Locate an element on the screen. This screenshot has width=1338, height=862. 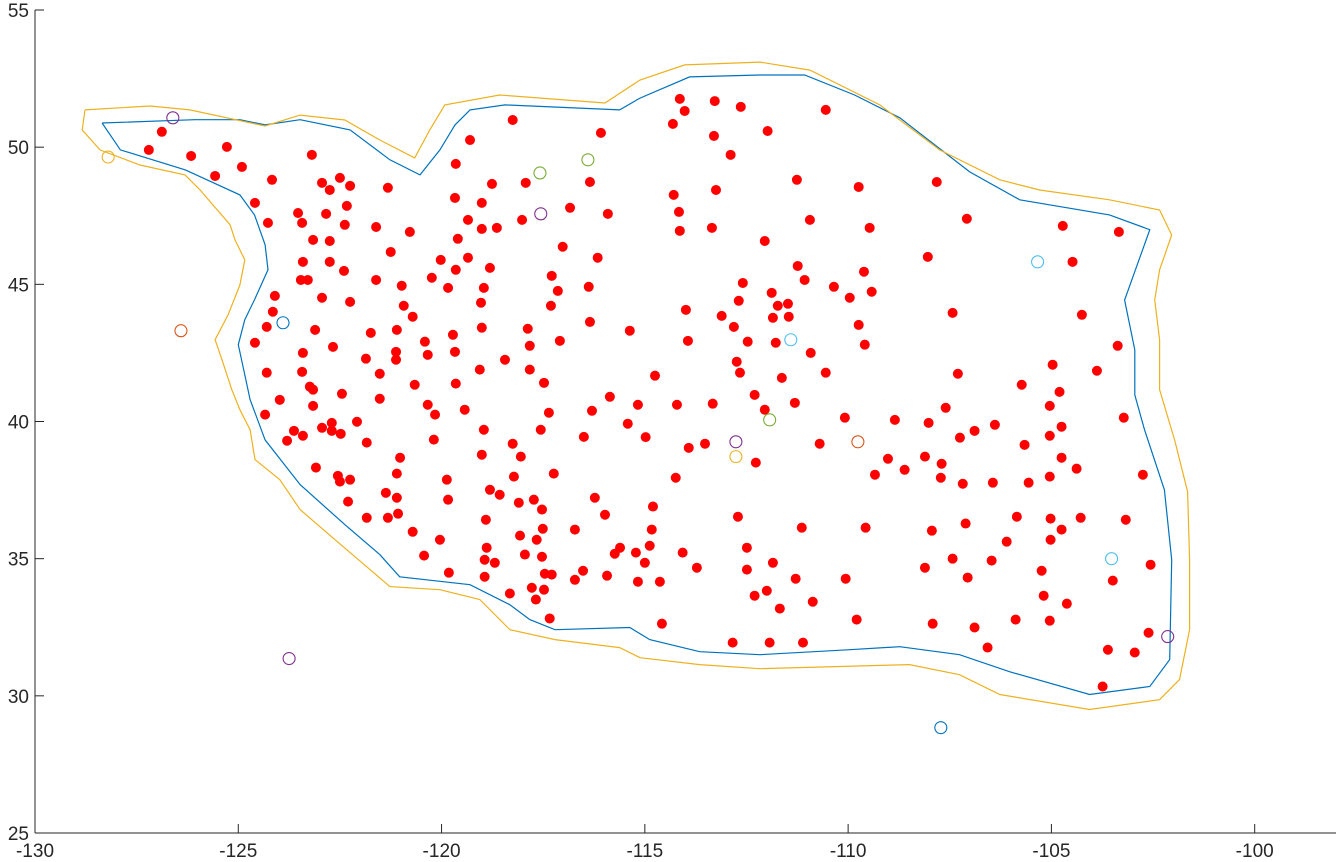
y-tick-label: 50 is located at coordinates (18, 148).